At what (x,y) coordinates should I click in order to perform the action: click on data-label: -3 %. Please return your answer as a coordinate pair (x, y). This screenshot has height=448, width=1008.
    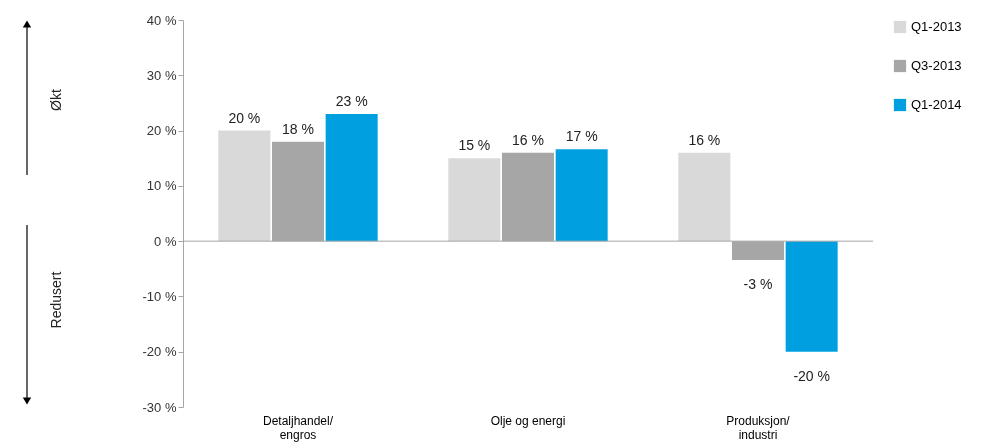
    Looking at the image, I should click on (758, 283).